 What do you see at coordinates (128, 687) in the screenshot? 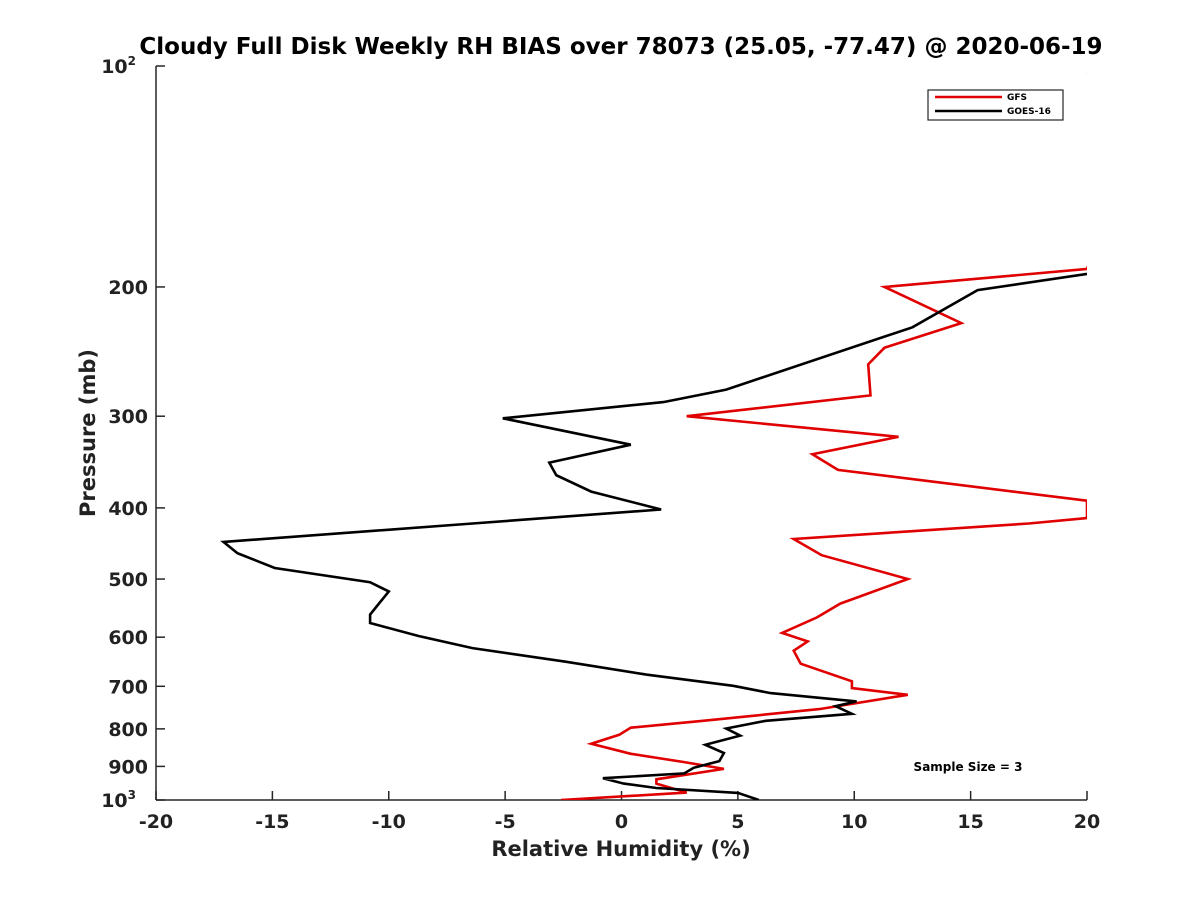
I see `y-tick-label: 700` at bounding box center [128, 687].